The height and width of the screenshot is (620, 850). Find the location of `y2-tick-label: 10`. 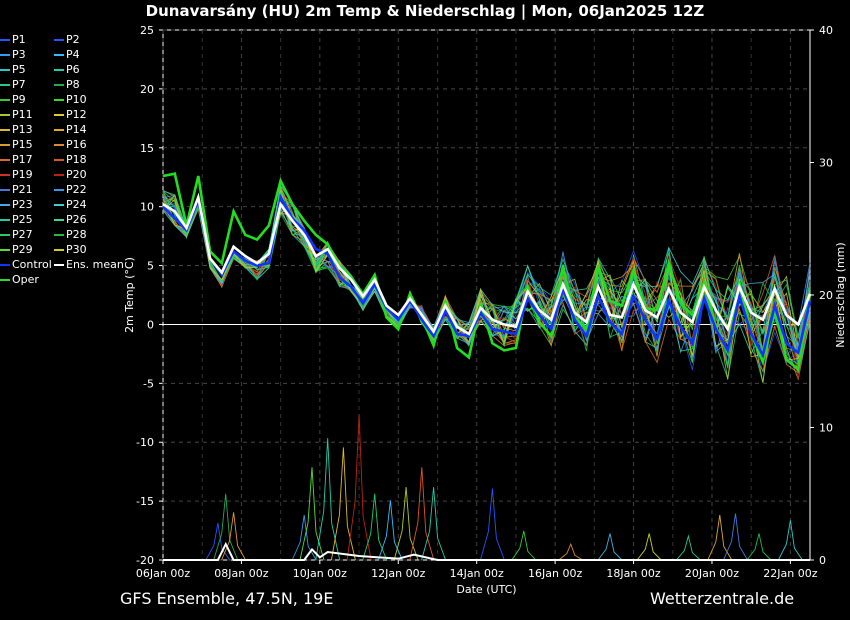

y2-tick-label: 10 is located at coordinates (826, 428).